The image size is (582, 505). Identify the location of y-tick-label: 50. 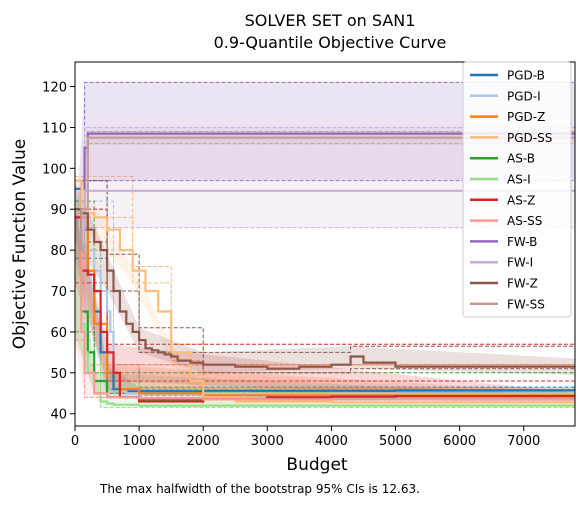
(58, 374).